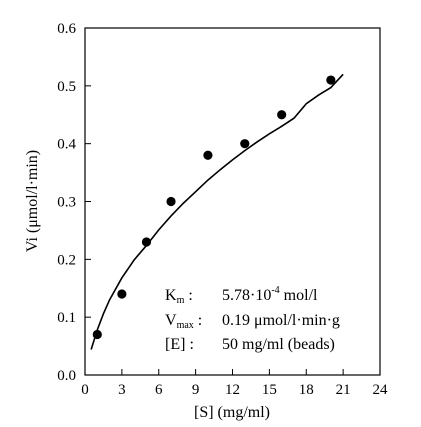  What do you see at coordinates (66, 145) in the screenshot?
I see `y-tick-label-4: 0.4` at bounding box center [66, 145].